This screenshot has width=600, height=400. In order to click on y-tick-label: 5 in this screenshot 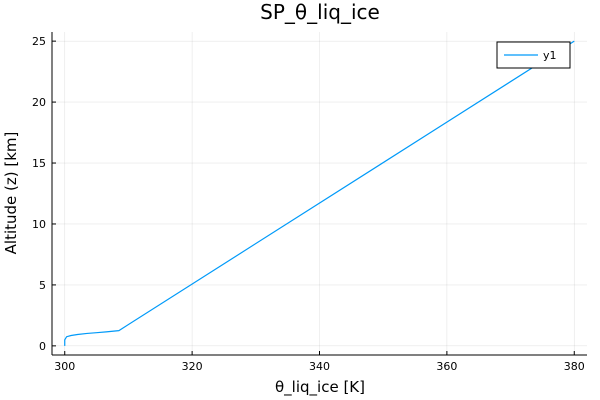, I will do `click(42, 285)`.